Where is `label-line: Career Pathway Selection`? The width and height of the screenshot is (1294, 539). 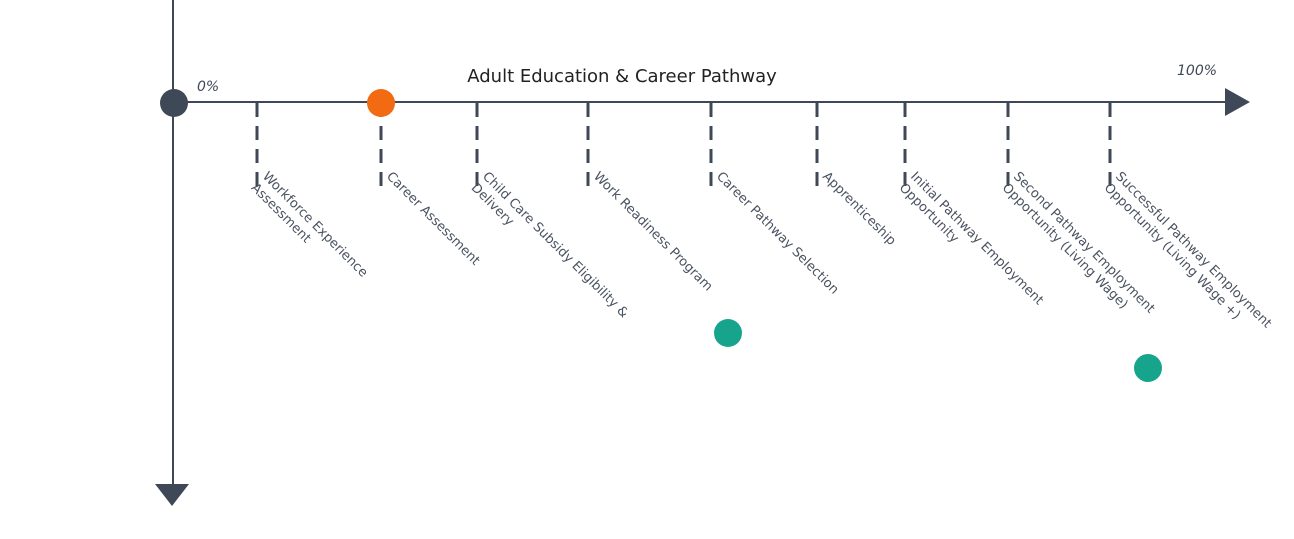
label-line: Career Pathway Selection is located at coordinates (777, 233).